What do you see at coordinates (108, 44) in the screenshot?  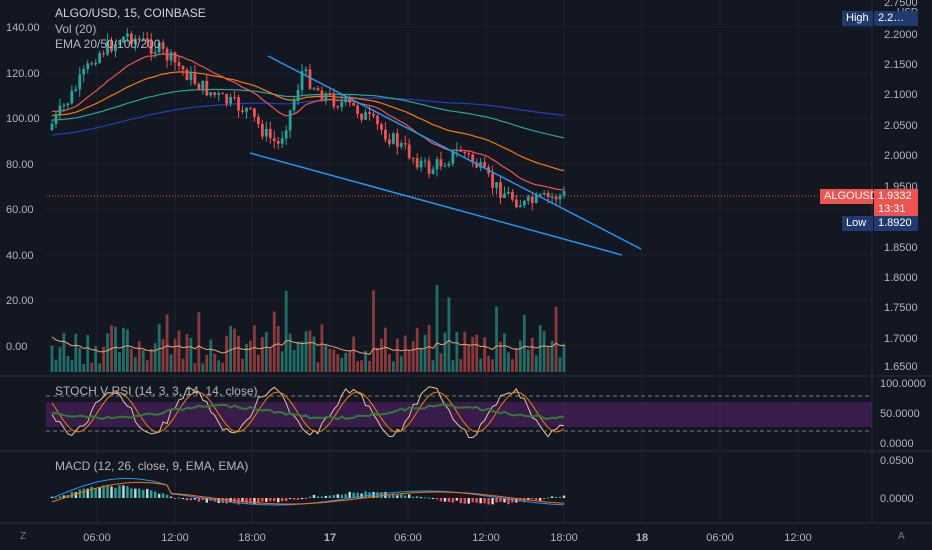 I see `ema-legend: EMA 20/50/100/200` at bounding box center [108, 44].